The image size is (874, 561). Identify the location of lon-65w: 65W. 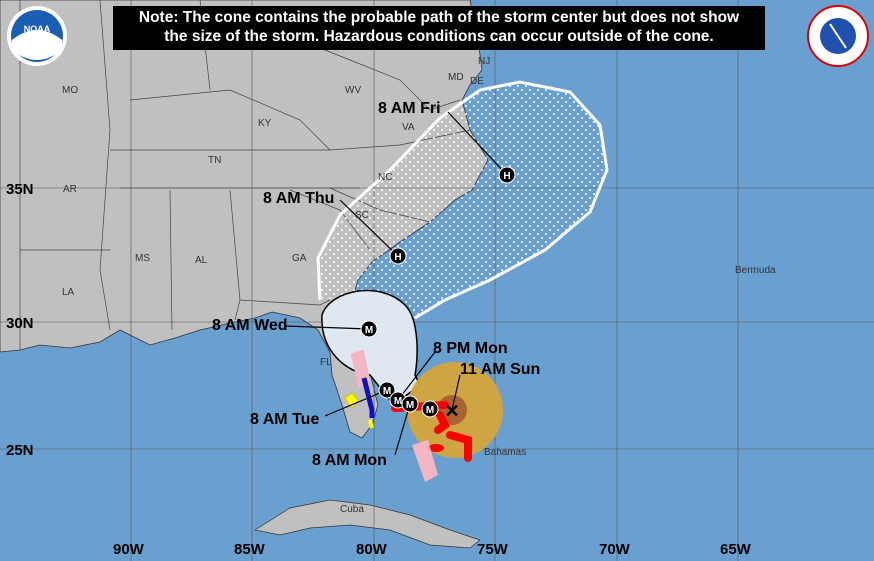
(736, 549).